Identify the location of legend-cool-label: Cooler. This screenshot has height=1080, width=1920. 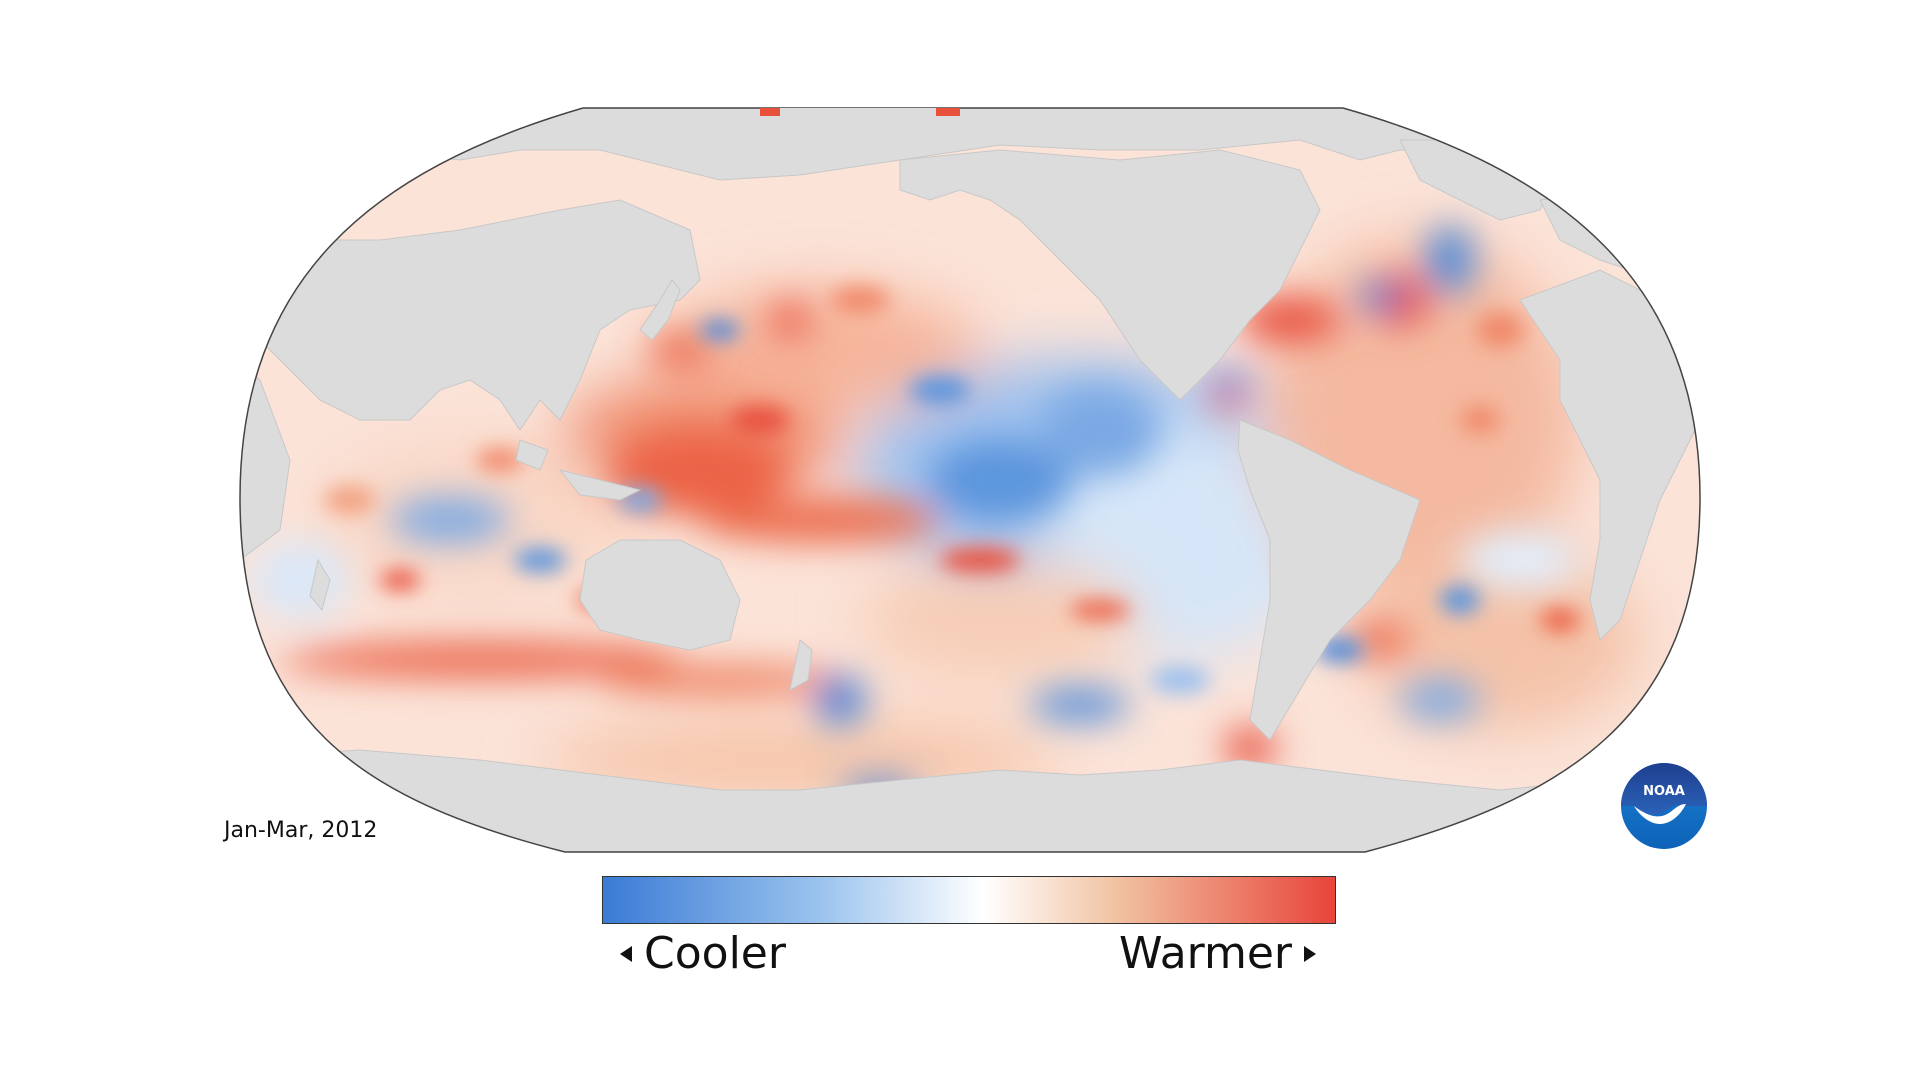
(715, 953).